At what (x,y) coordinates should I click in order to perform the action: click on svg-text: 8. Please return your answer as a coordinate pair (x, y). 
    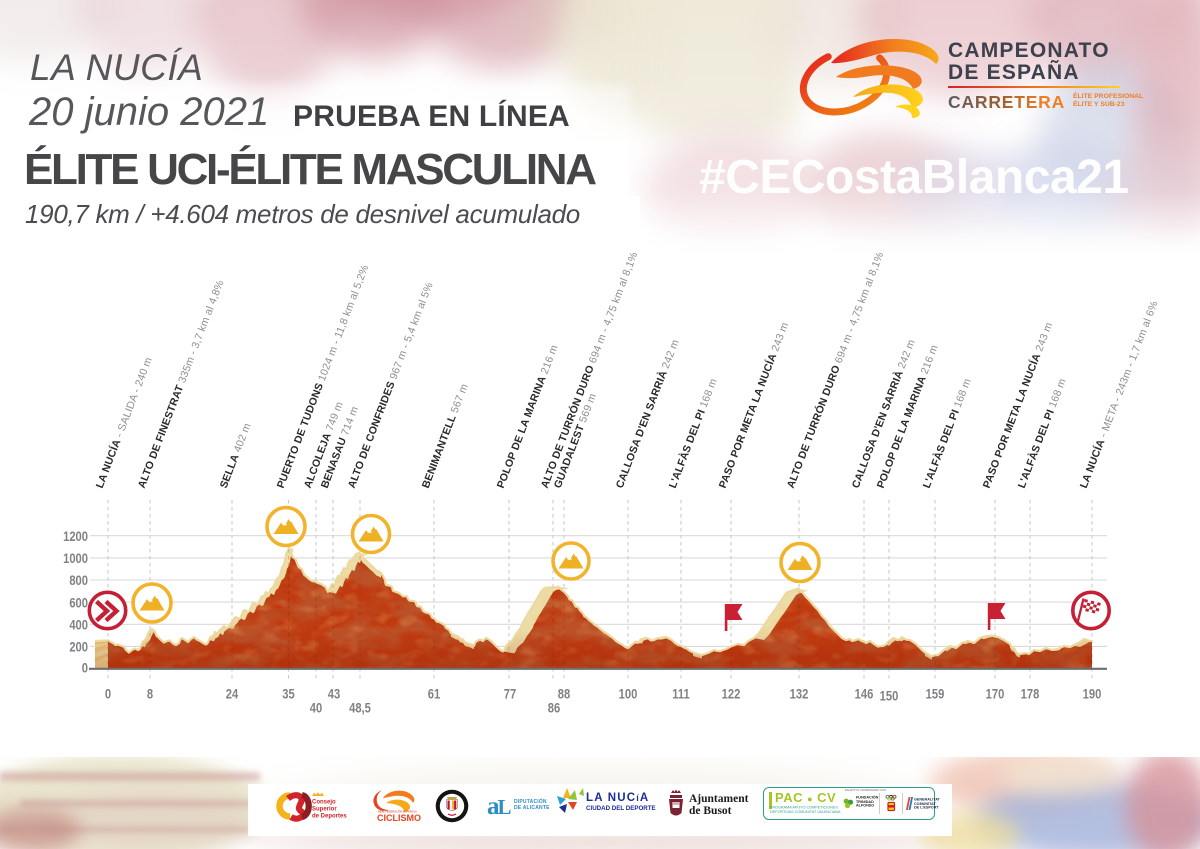
    Looking at the image, I should click on (150, 693).